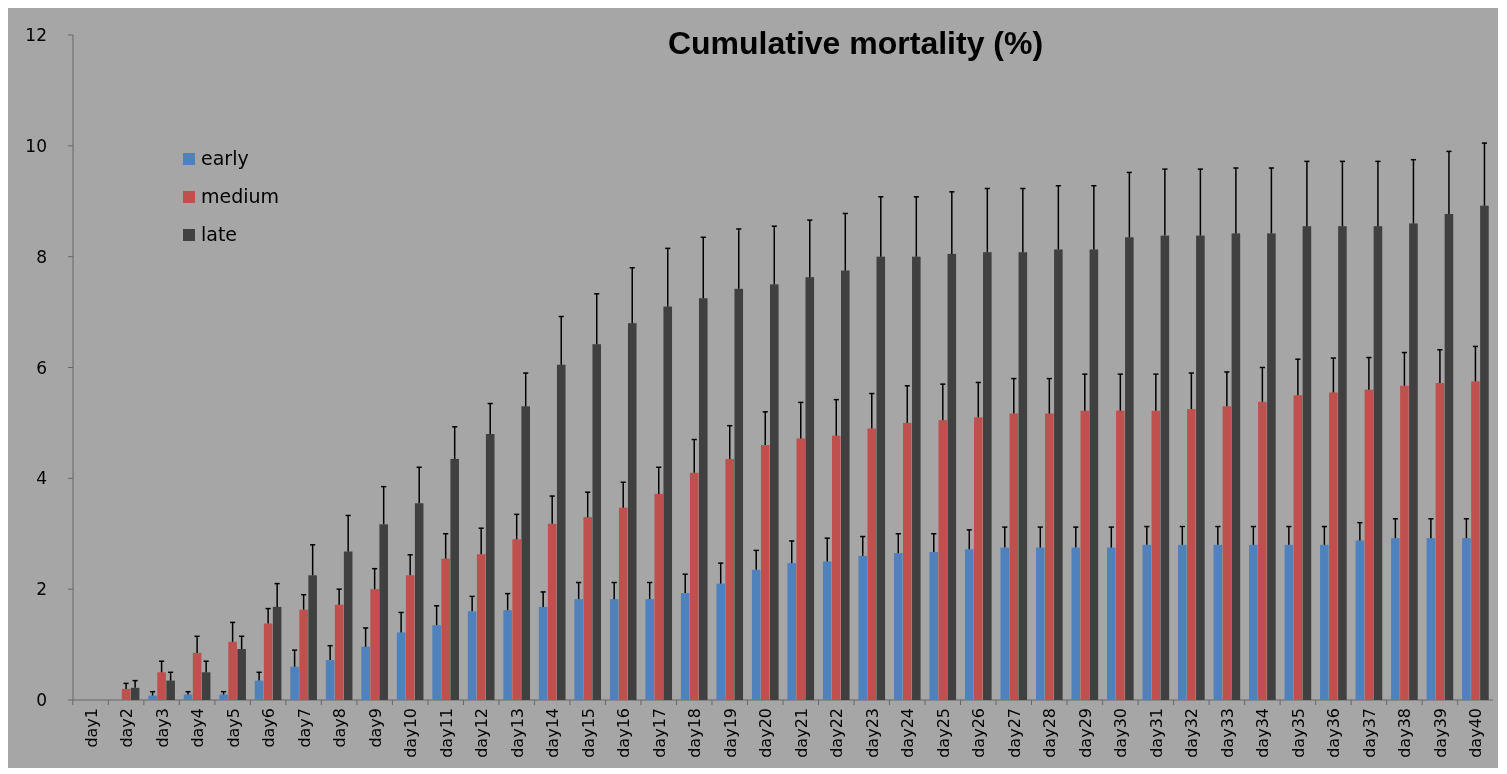  I want to click on x-tick-label: day34, so click(1263, 733).